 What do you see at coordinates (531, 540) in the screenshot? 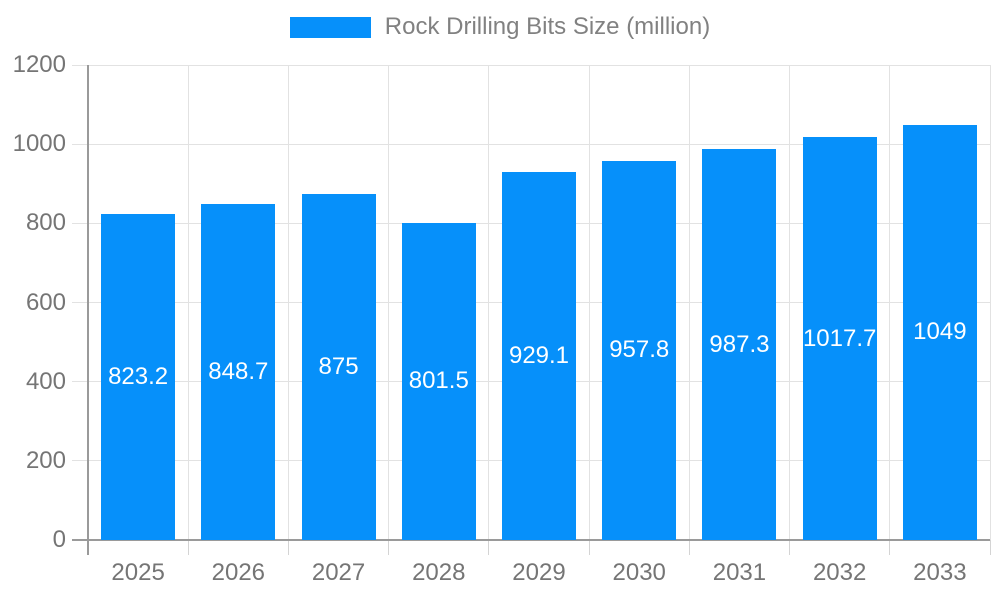
I see `x-axis-line` at bounding box center [531, 540].